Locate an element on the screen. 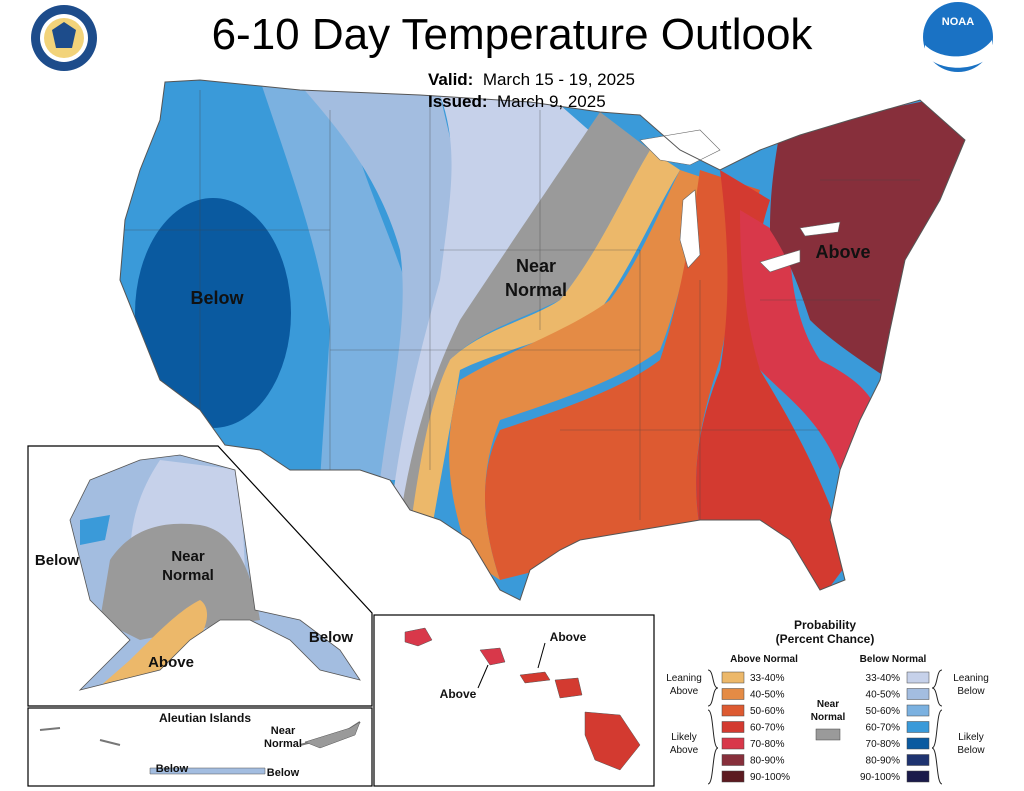 The height and width of the screenshot is (791, 1024). legend-likely-above-1: Likely is located at coordinates (684, 737).